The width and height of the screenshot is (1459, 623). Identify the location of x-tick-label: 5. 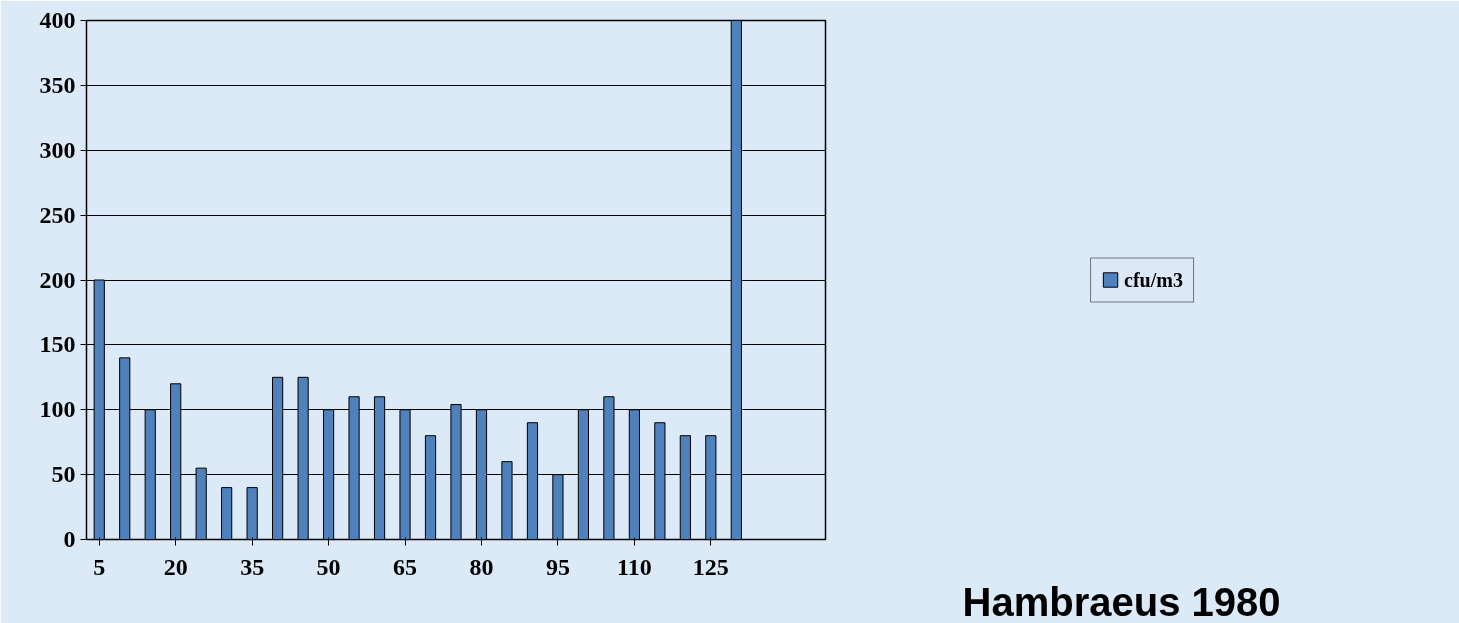
(99, 566).